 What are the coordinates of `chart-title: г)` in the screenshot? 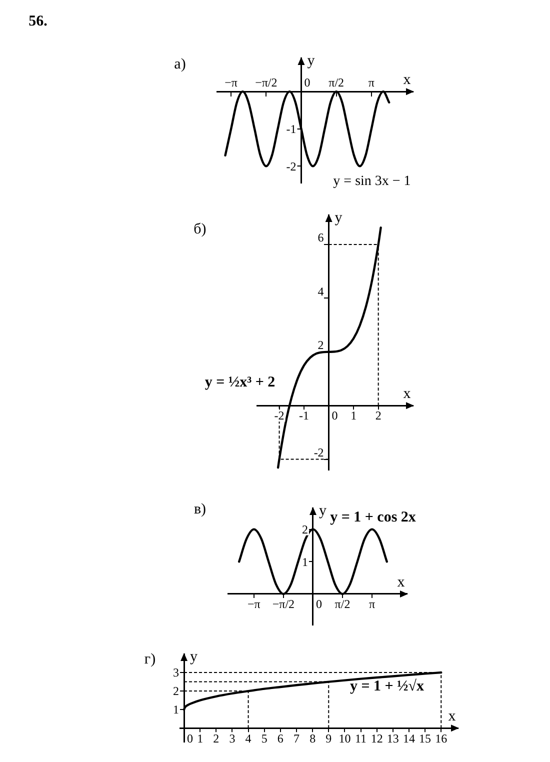 It's located at (150, 660).